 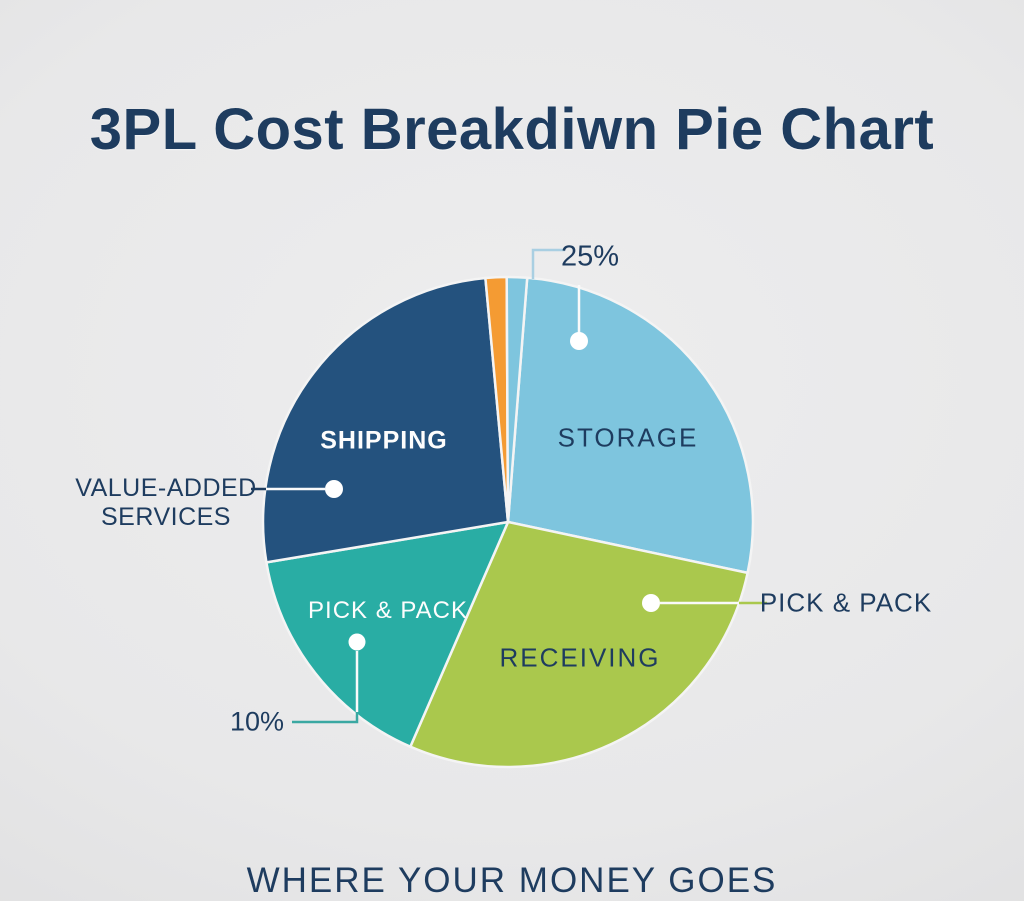 I want to click on pie-slice-receiving, so click(x=579, y=644).